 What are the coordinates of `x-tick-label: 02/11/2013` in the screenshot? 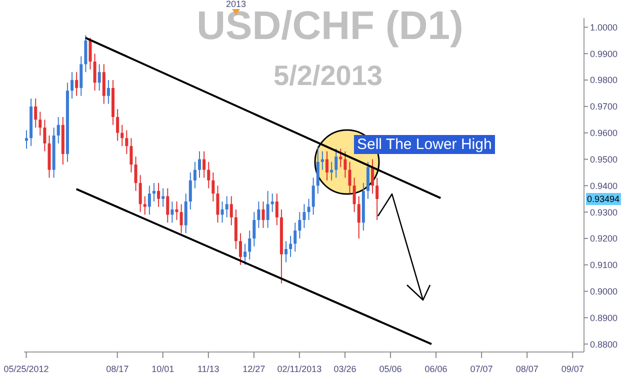 It's located at (299, 369).